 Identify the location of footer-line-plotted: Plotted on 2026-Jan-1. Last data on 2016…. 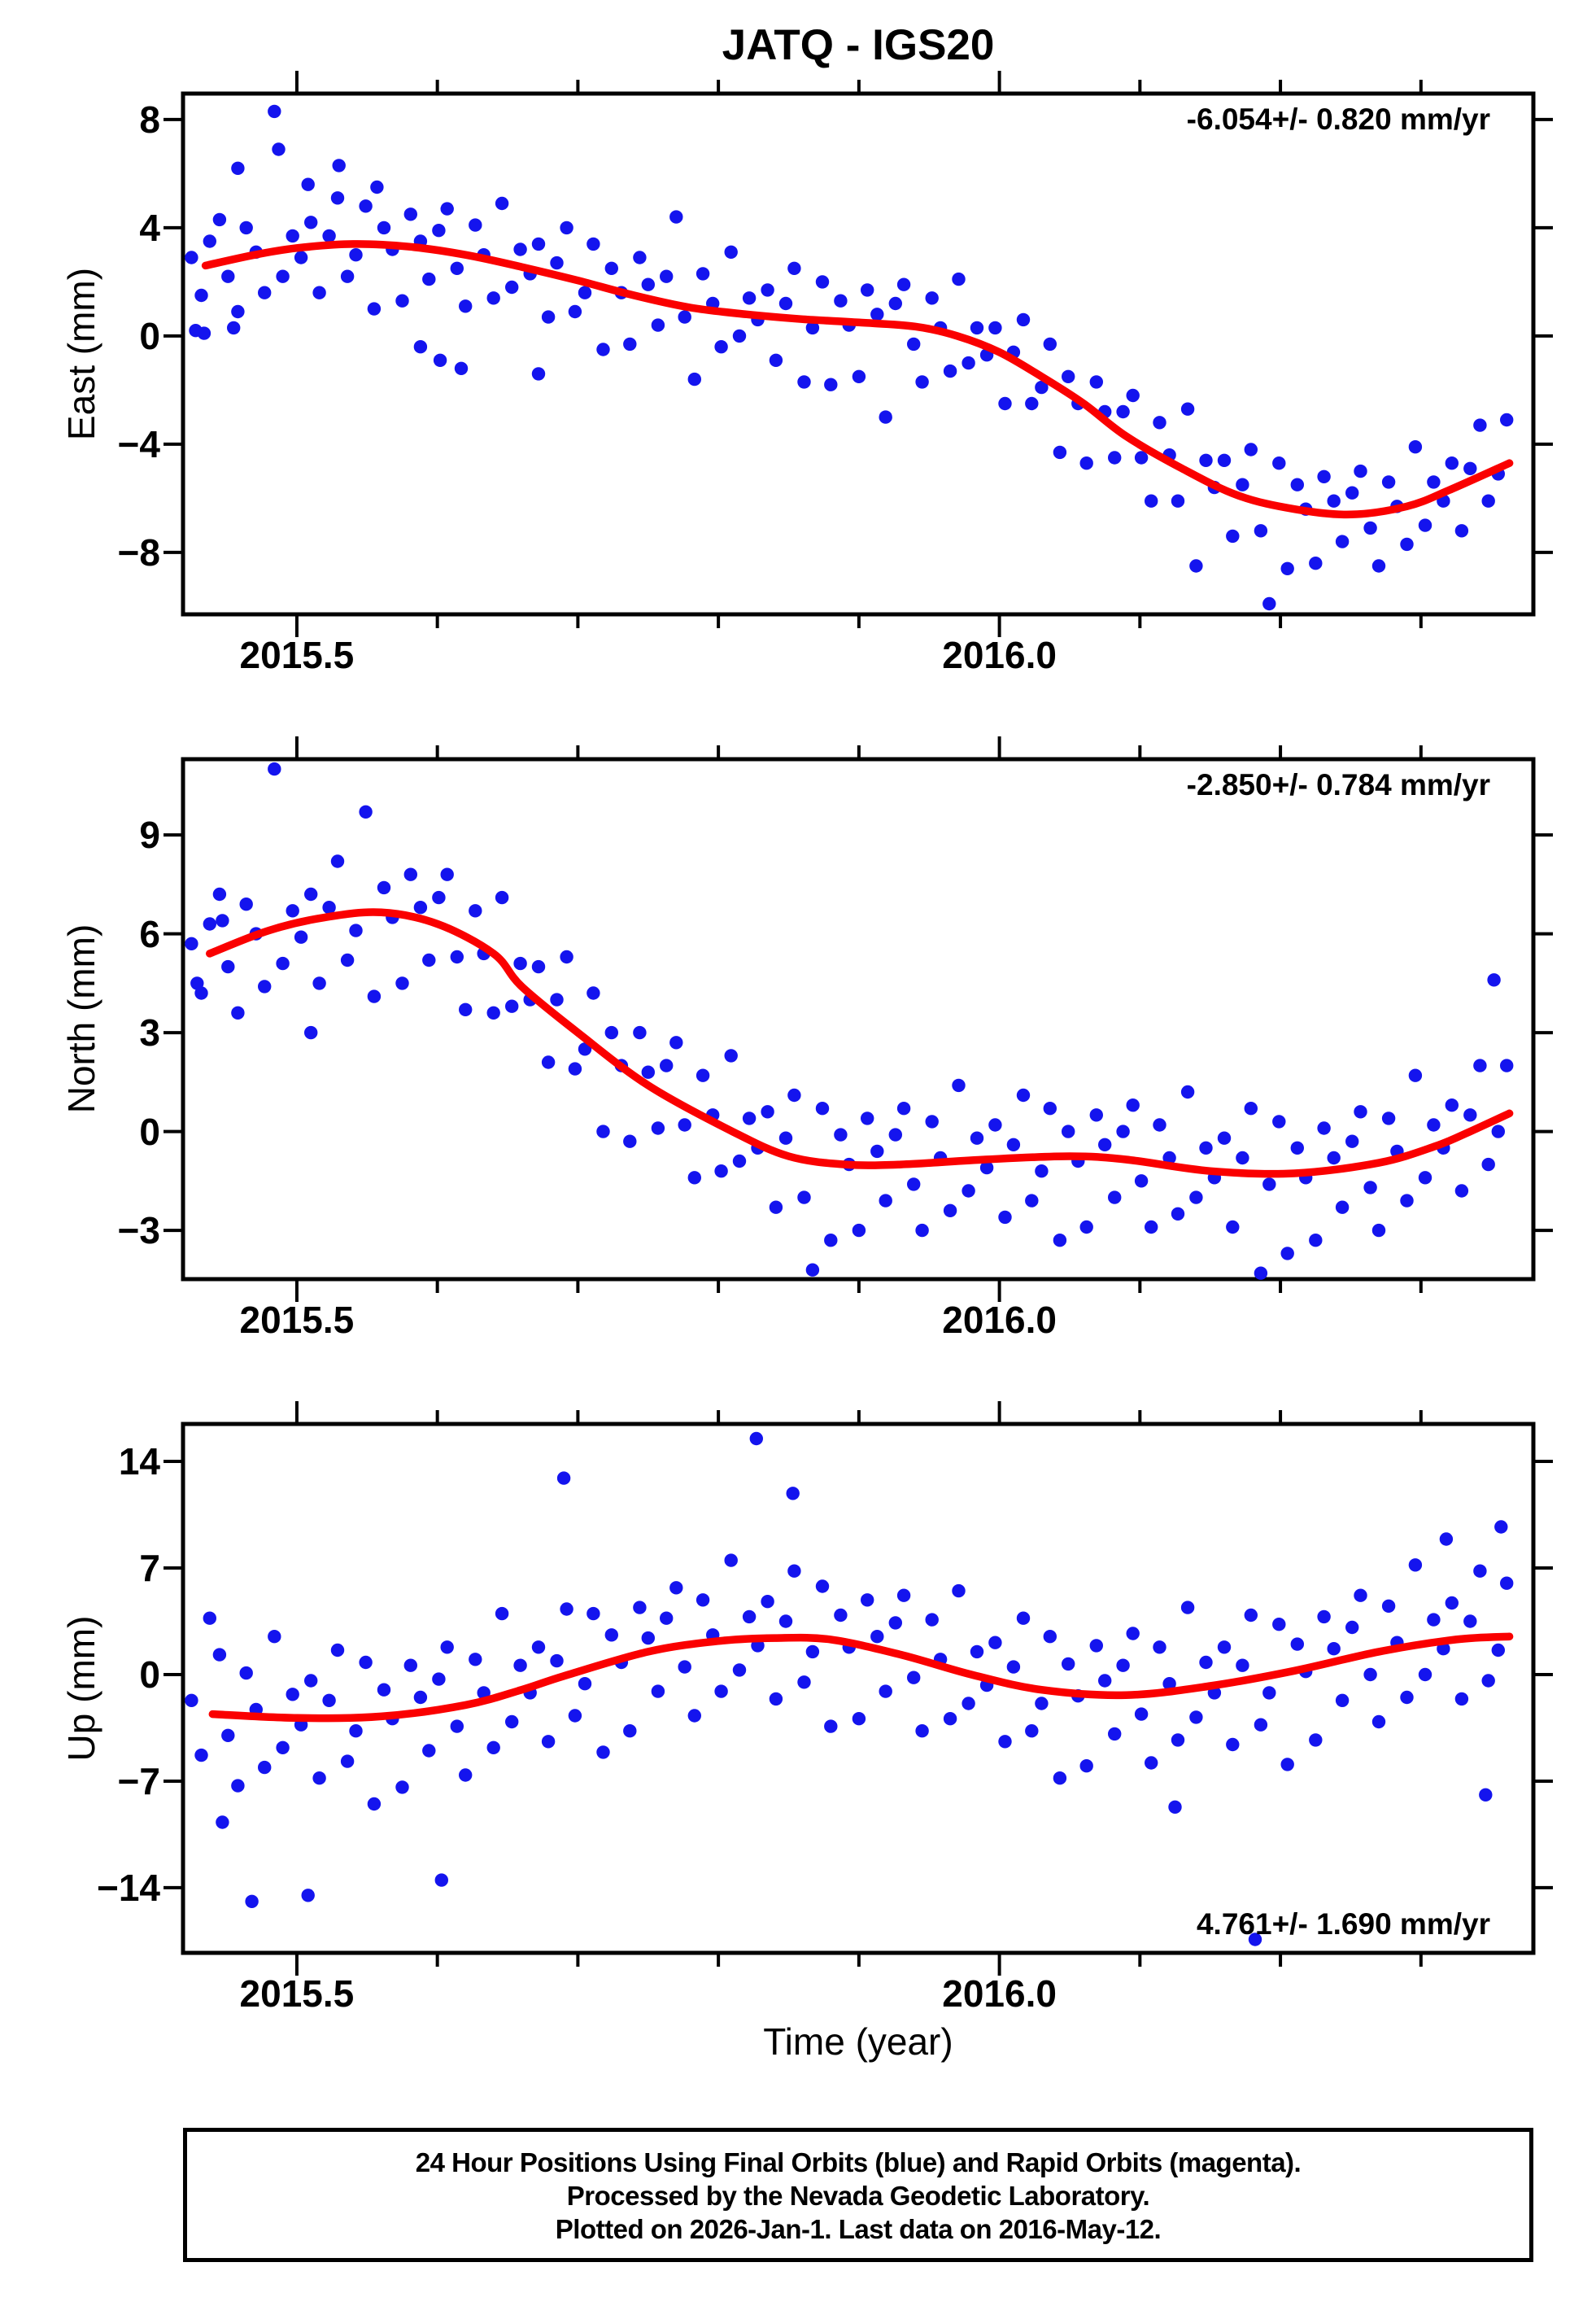
(858, 2229).